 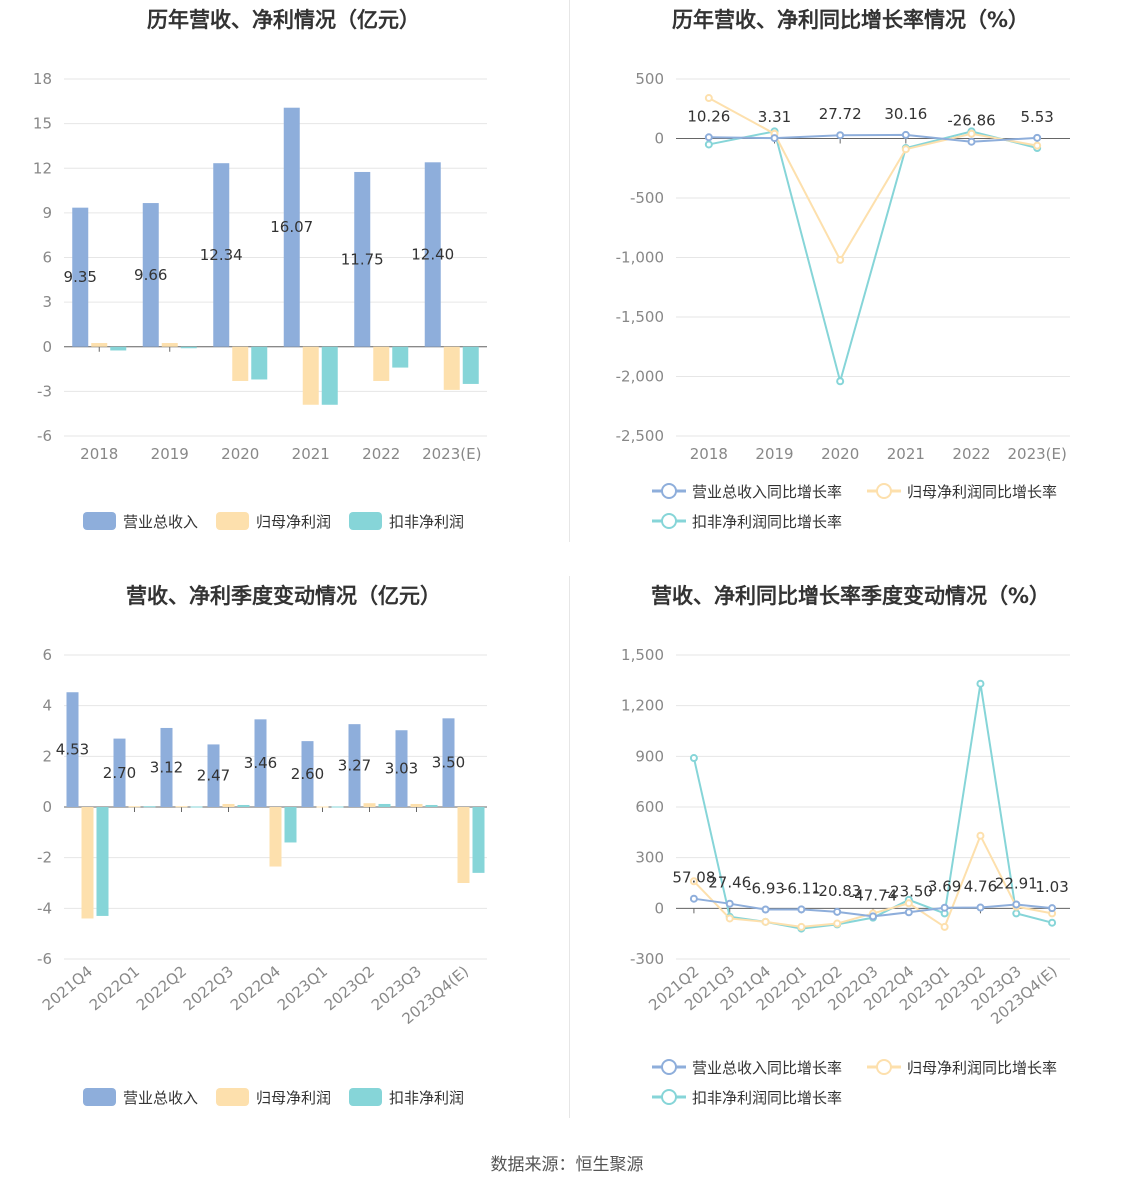 I want to click on data-label: -6.11, so click(x=801, y=888).